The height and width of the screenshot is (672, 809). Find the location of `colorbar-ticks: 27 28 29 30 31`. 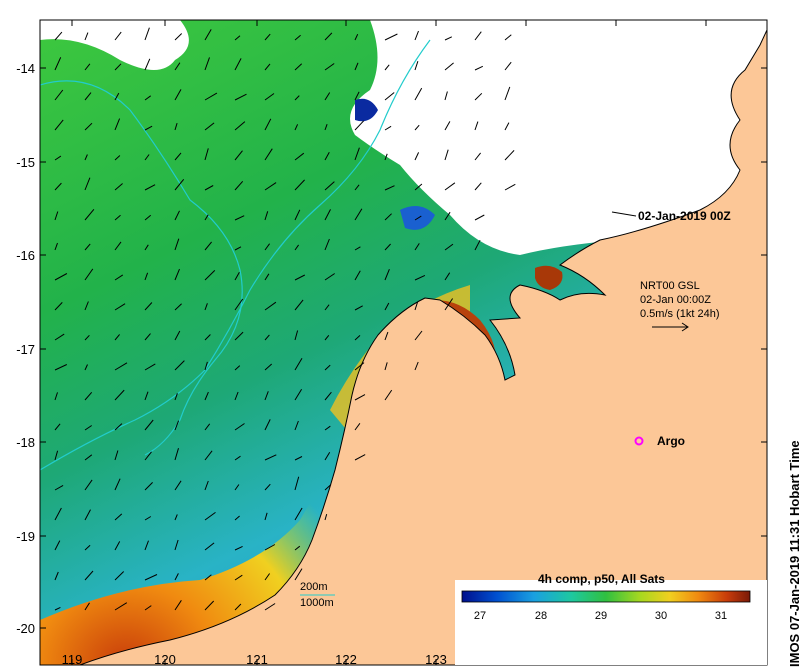

colorbar-ticks: 27 28 29 30 31 is located at coordinates (600, 616).